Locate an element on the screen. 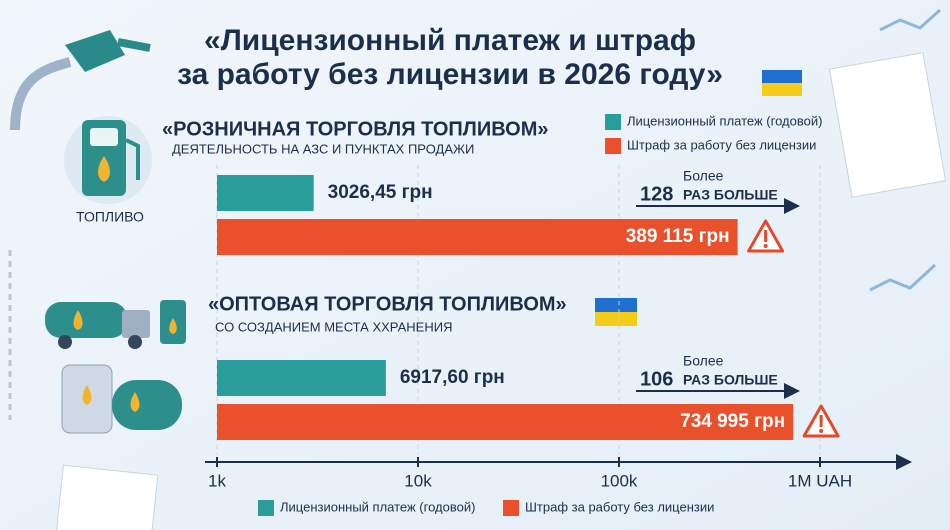 The image size is (950, 530). tank-icon is located at coordinates (121, 399).